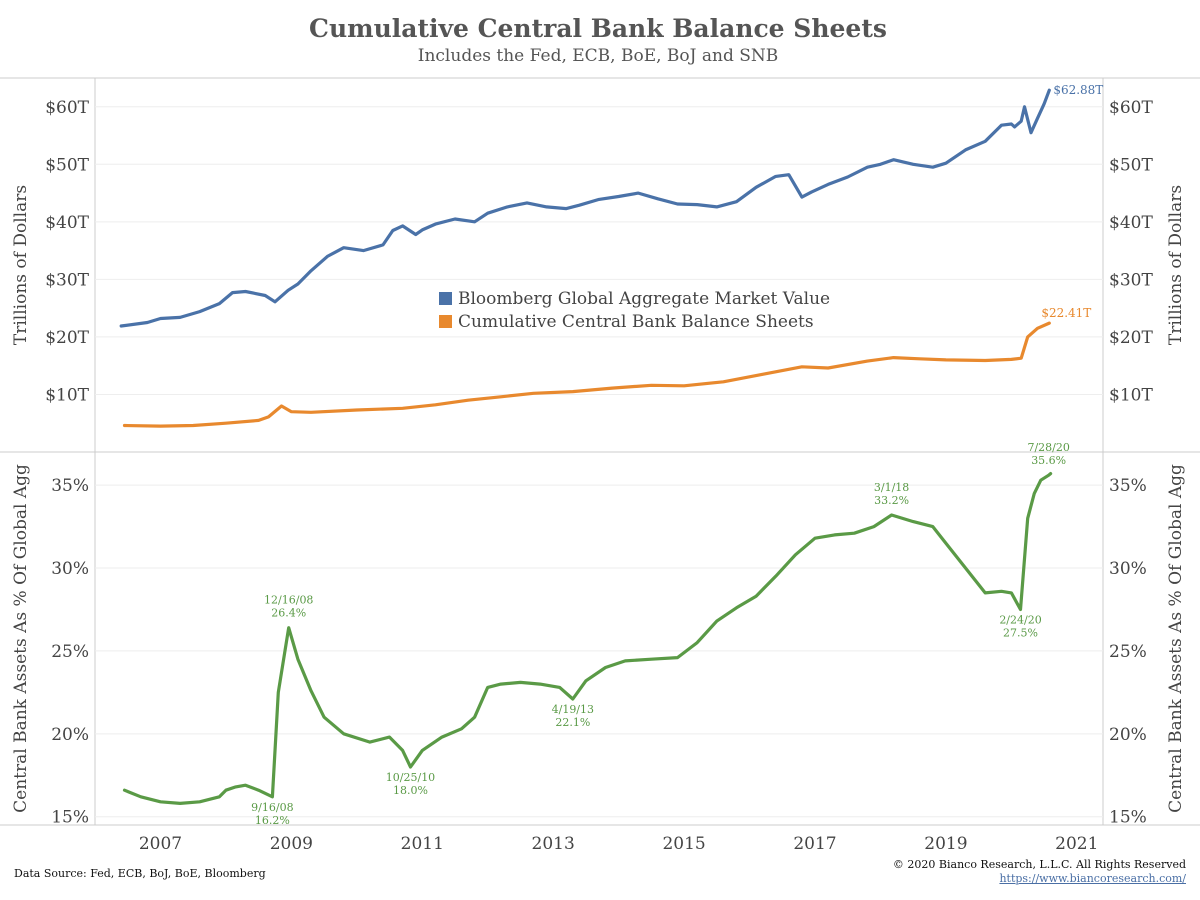 Image resolution: width=1200 pixels, height=900 pixels. Describe the element at coordinates (1176, 638) in the screenshot. I see `bottom-ylabel-right: Central Bank Assets As % Of Global Agg` at that location.